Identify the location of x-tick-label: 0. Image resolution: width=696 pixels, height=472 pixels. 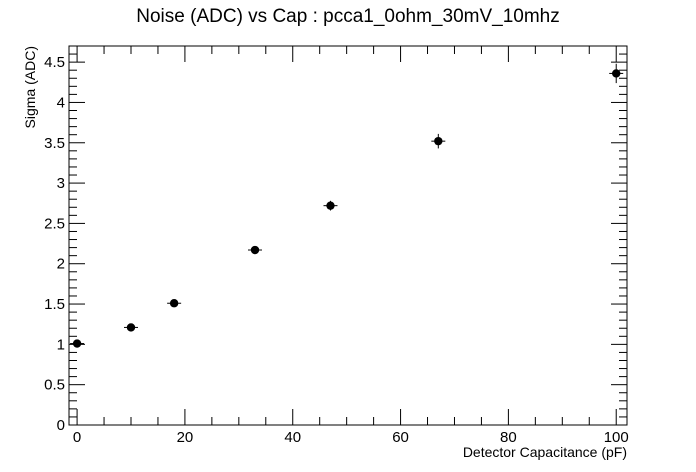
(77, 437).